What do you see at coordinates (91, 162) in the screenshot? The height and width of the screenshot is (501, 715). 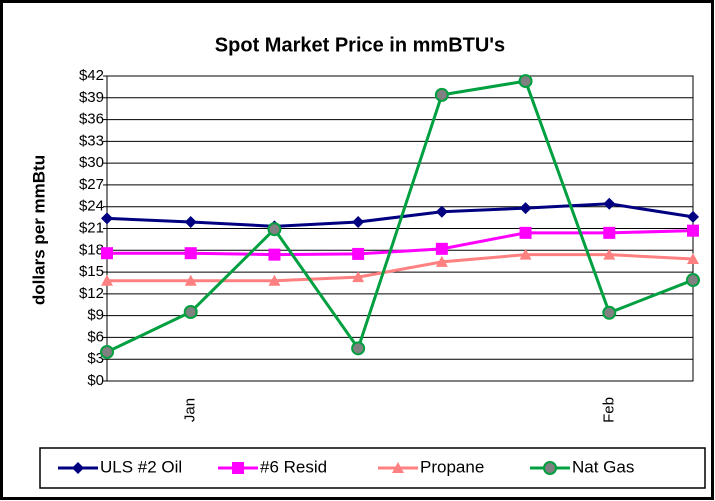 I see `y-tick-label: $30` at bounding box center [91, 162].